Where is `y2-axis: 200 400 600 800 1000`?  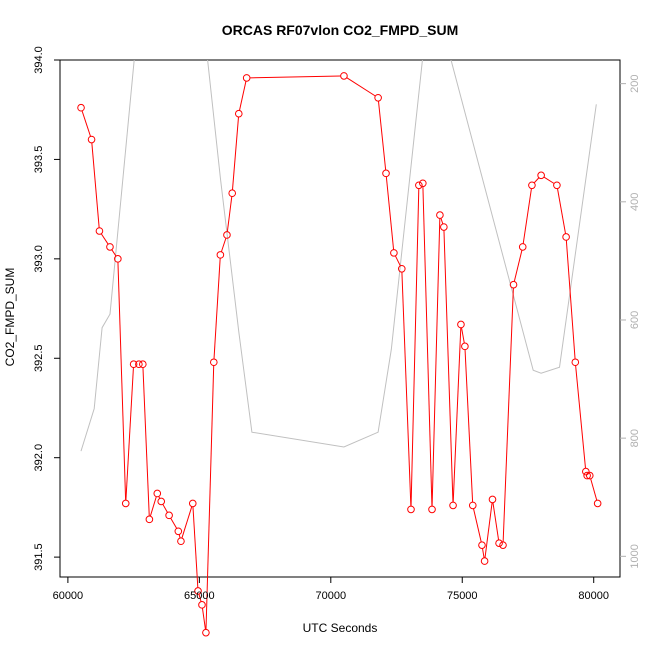
y2-axis: 200 400 600 800 1000 is located at coordinates (630, 321).